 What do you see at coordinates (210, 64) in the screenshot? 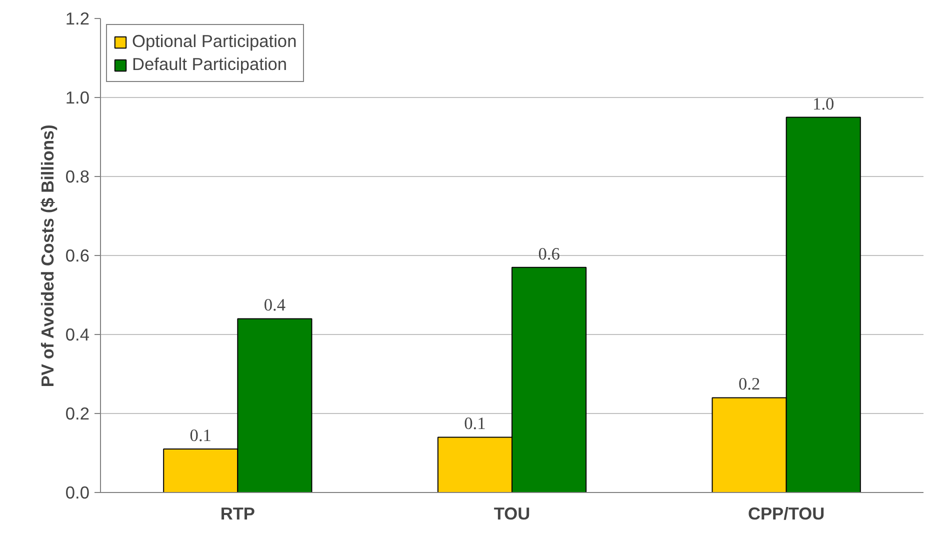
I see `legend-label: Default Participation` at bounding box center [210, 64].